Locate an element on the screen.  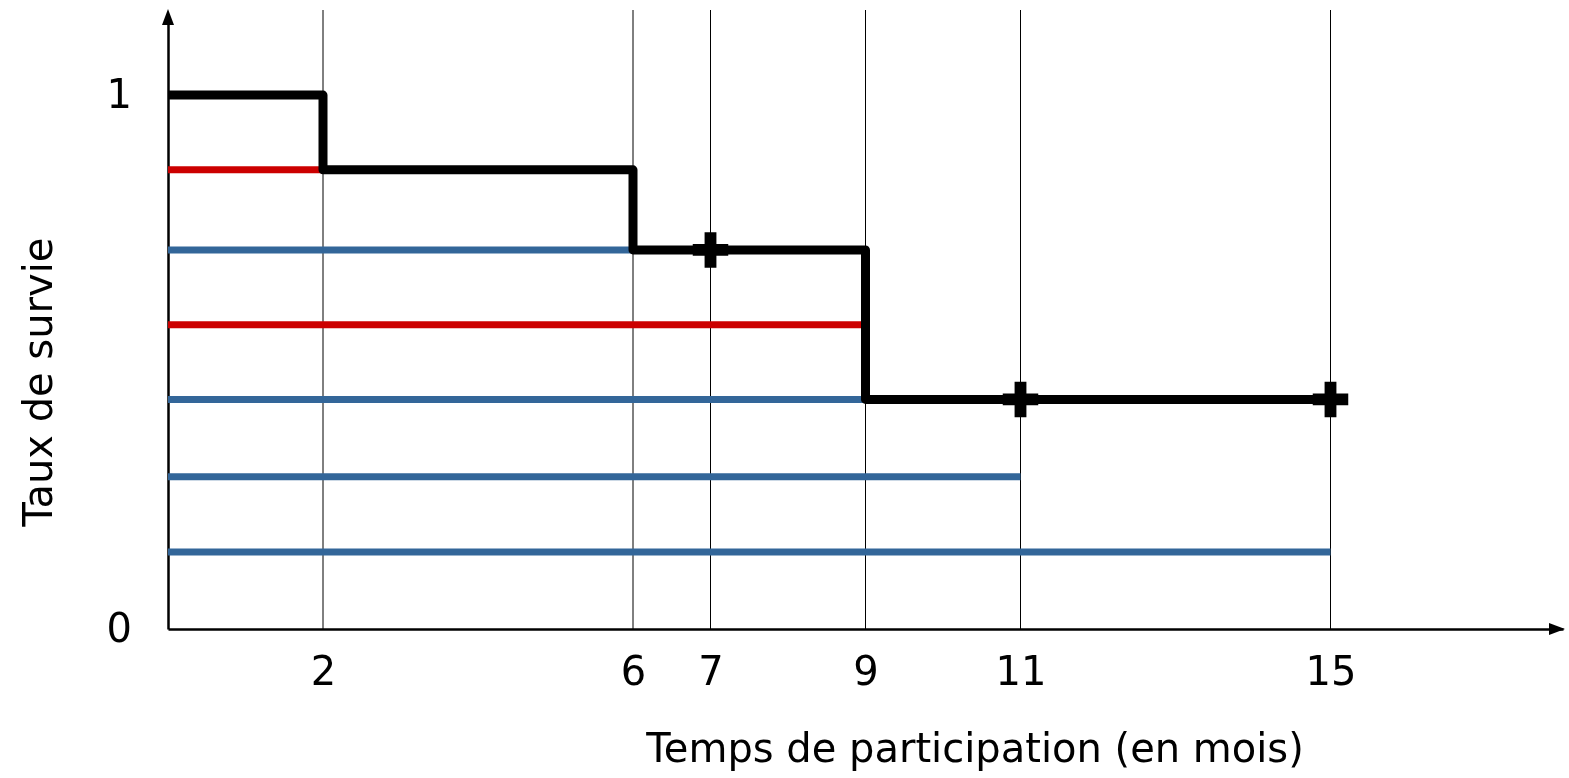
y-tick-label: 1 is located at coordinates (119, 94).